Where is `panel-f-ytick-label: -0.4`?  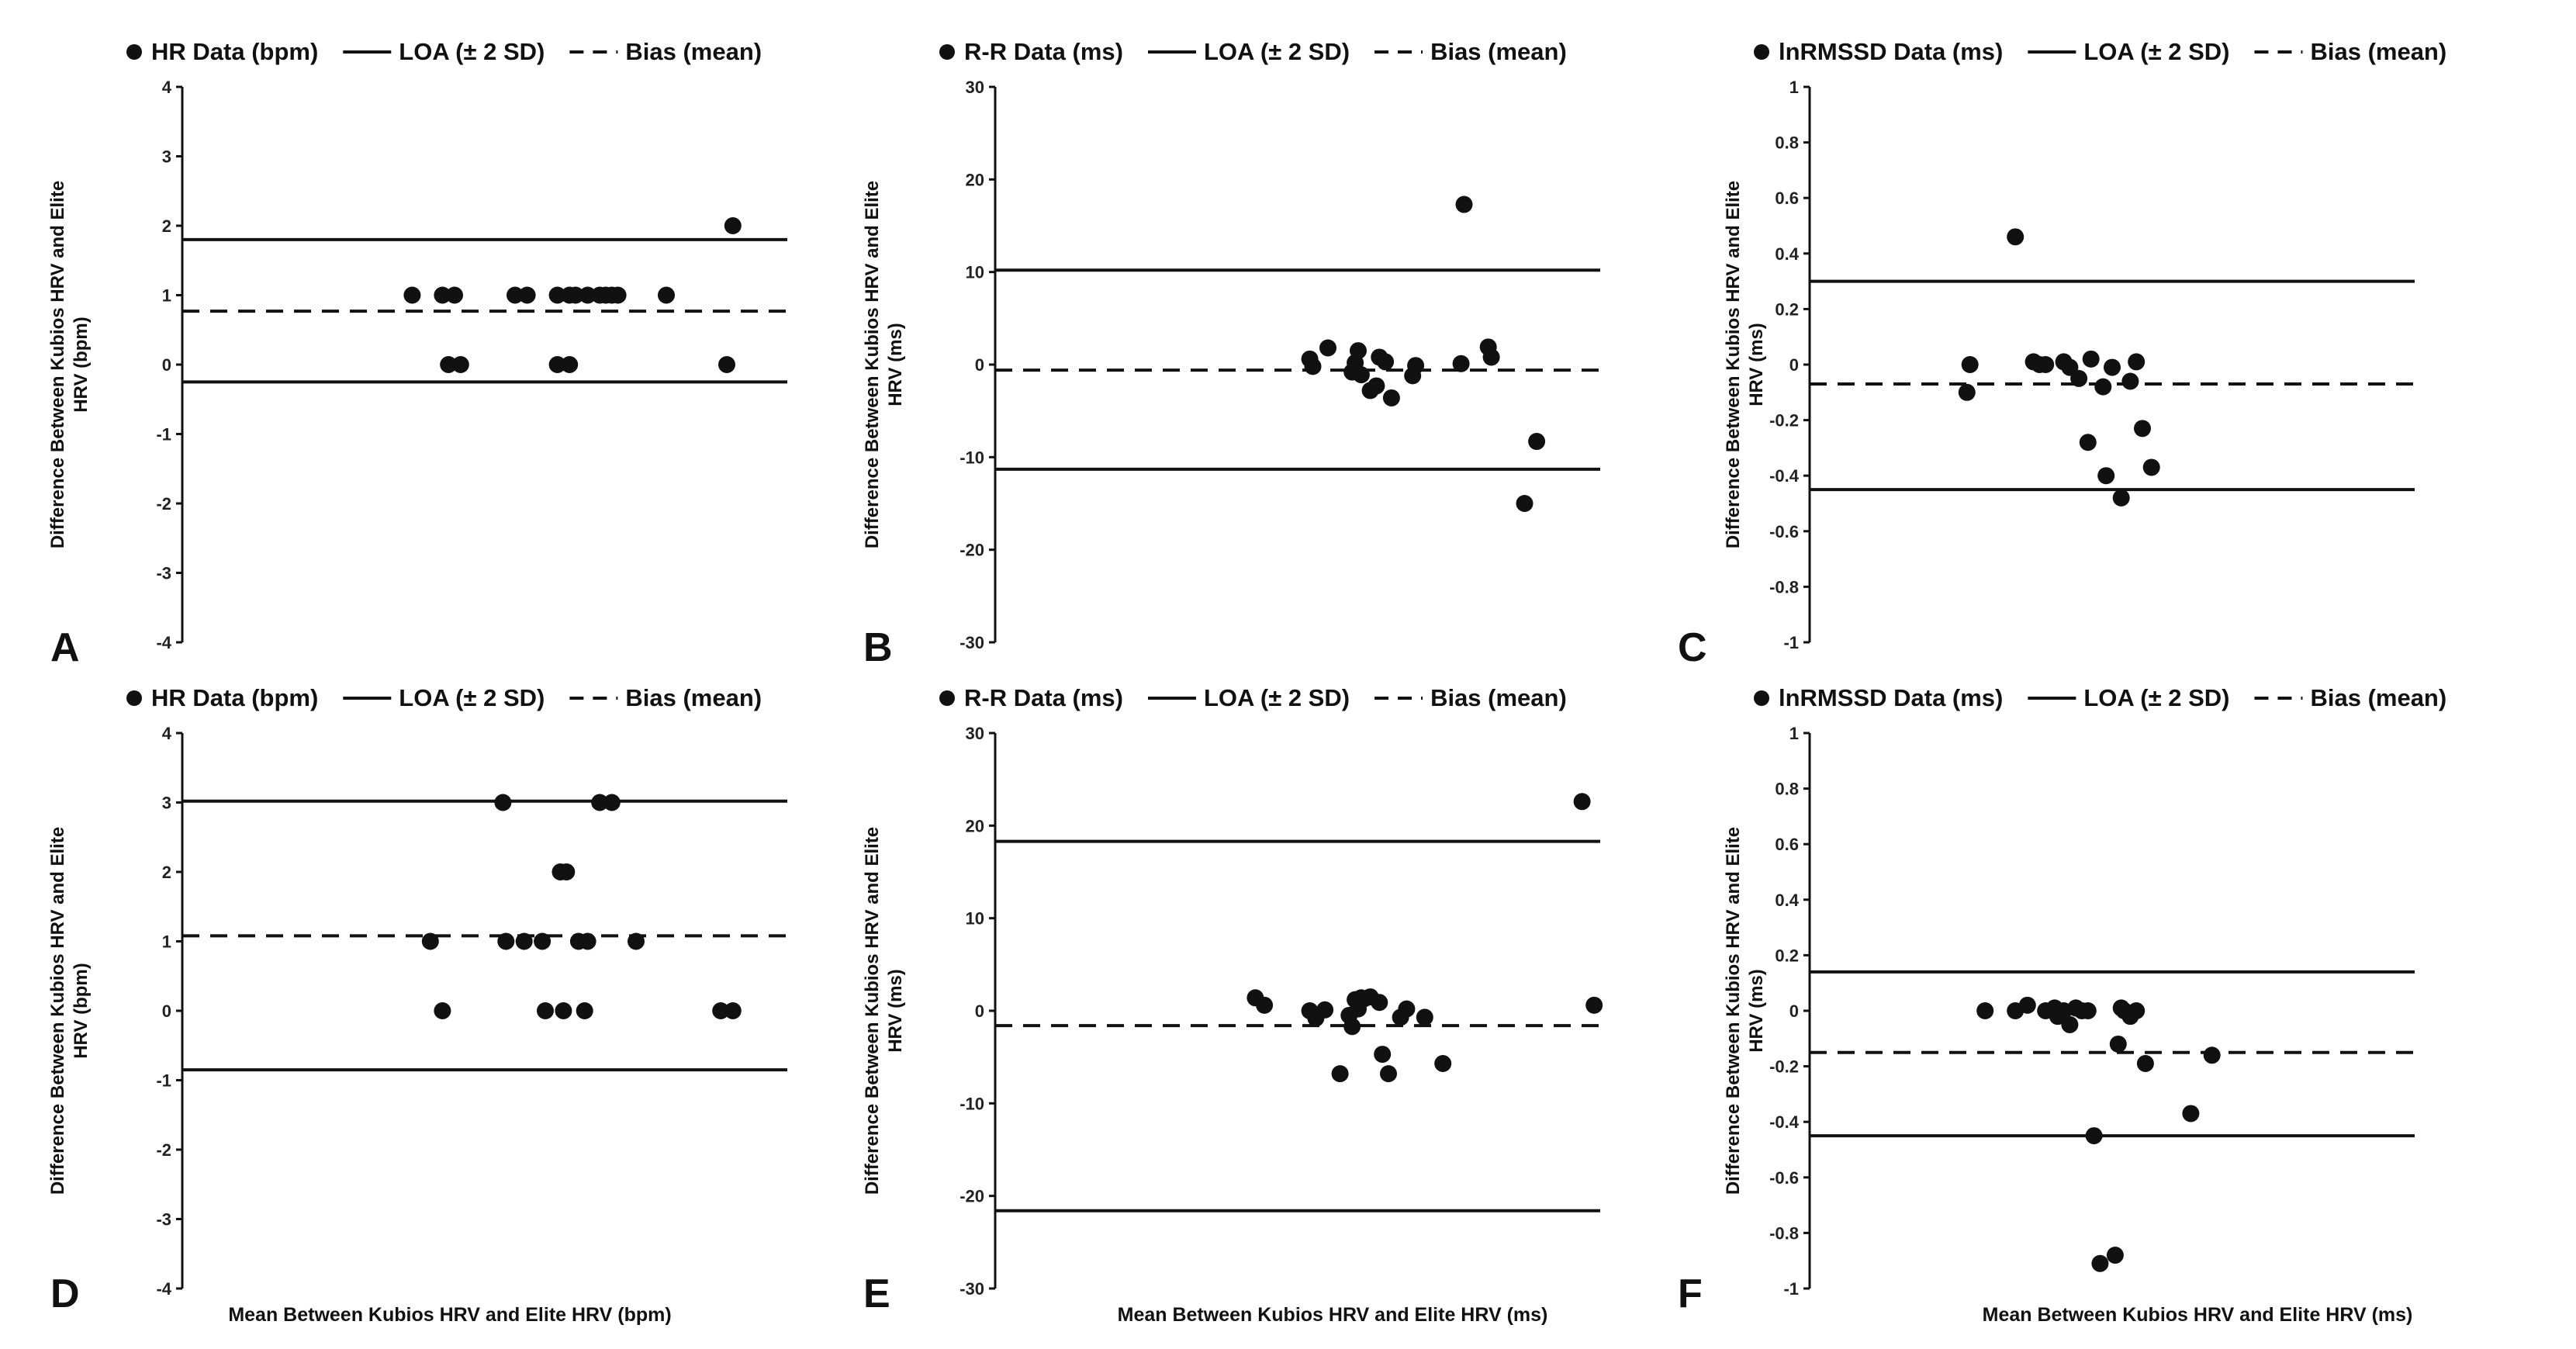
panel-f-ytick-label: -0.4 is located at coordinates (1784, 1122).